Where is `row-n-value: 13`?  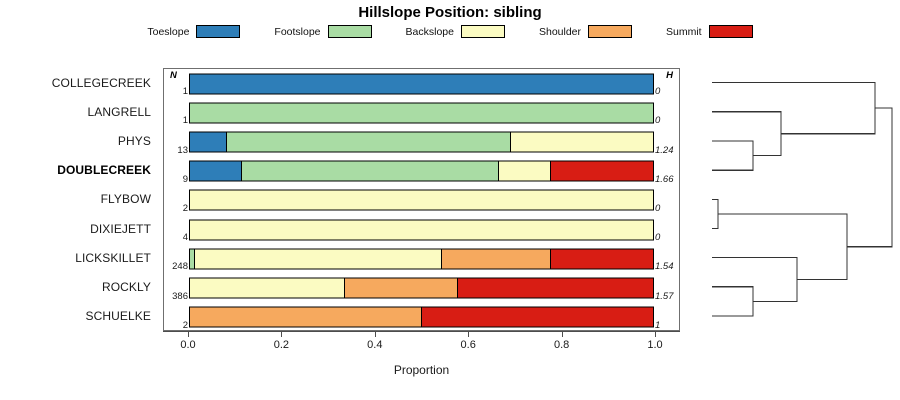 row-n-value: 13 is located at coordinates (182, 150).